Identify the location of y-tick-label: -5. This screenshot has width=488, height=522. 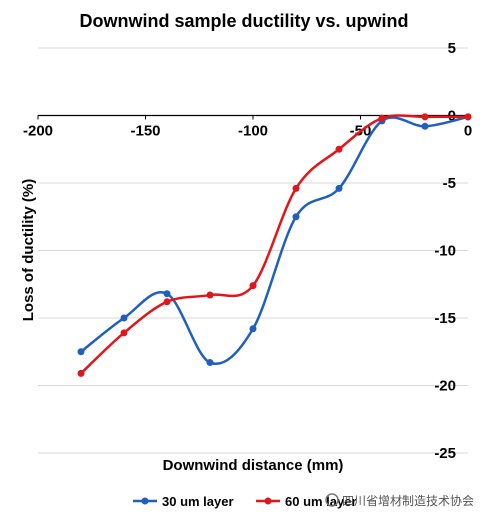
(449, 183).